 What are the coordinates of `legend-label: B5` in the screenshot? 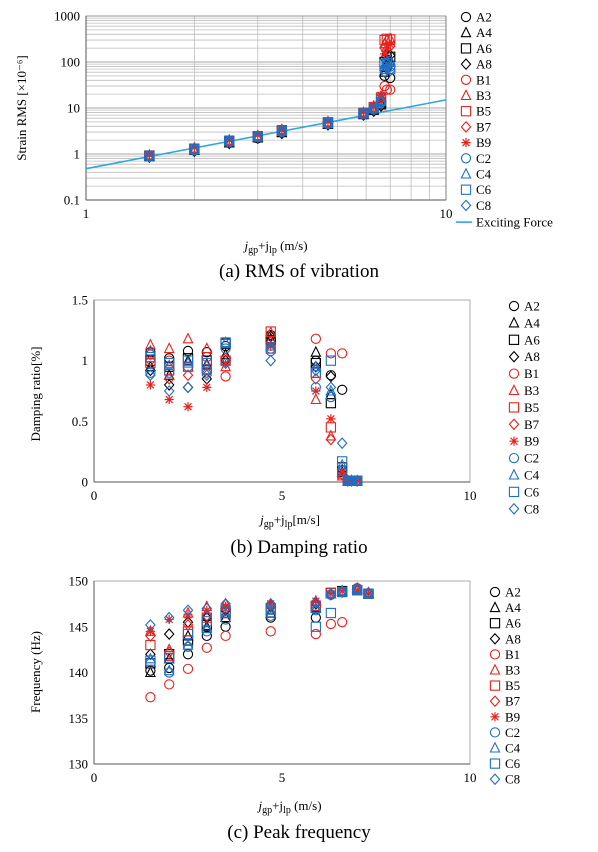 It's located at (531, 407).